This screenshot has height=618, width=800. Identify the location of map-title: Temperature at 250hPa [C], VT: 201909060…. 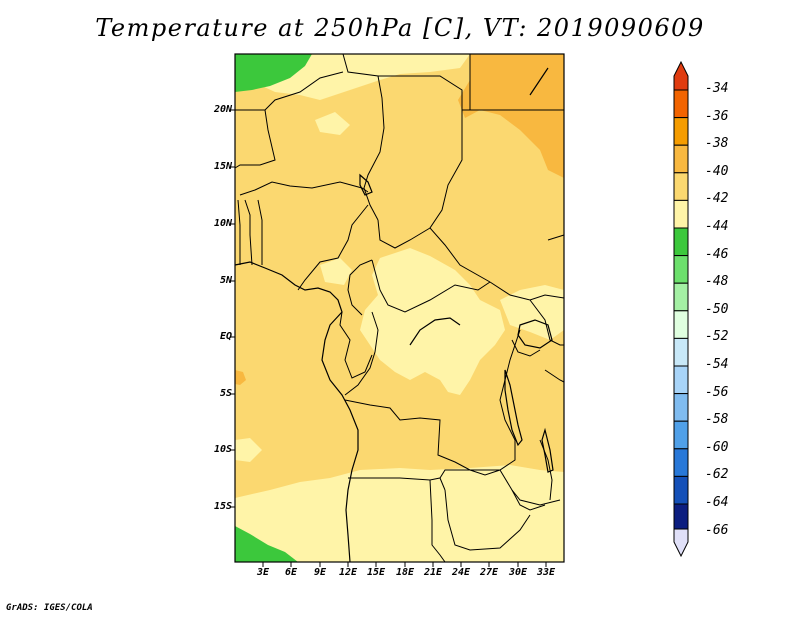
(400, 28).